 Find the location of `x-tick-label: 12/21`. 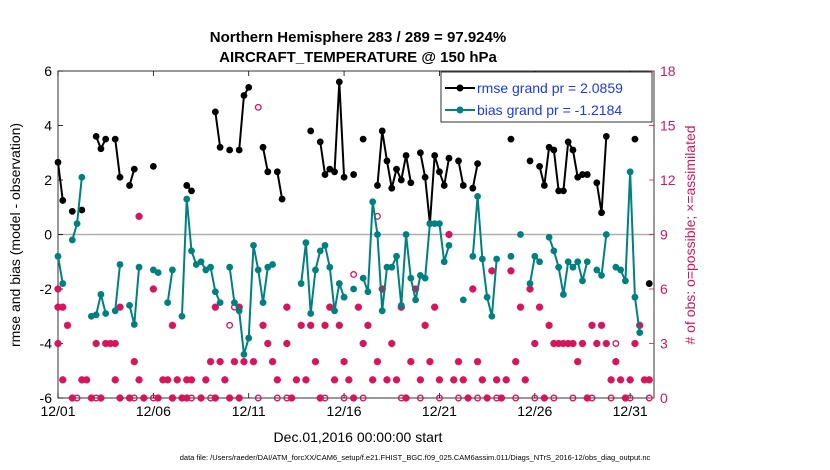

x-tick-label: 12/21 is located at coordinates (439, 411).